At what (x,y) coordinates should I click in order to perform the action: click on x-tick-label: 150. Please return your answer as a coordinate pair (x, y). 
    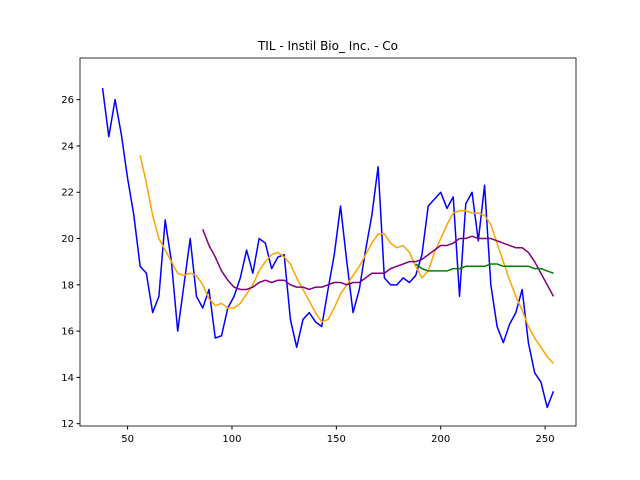
    Looking at the image, I should click on (336, 439).